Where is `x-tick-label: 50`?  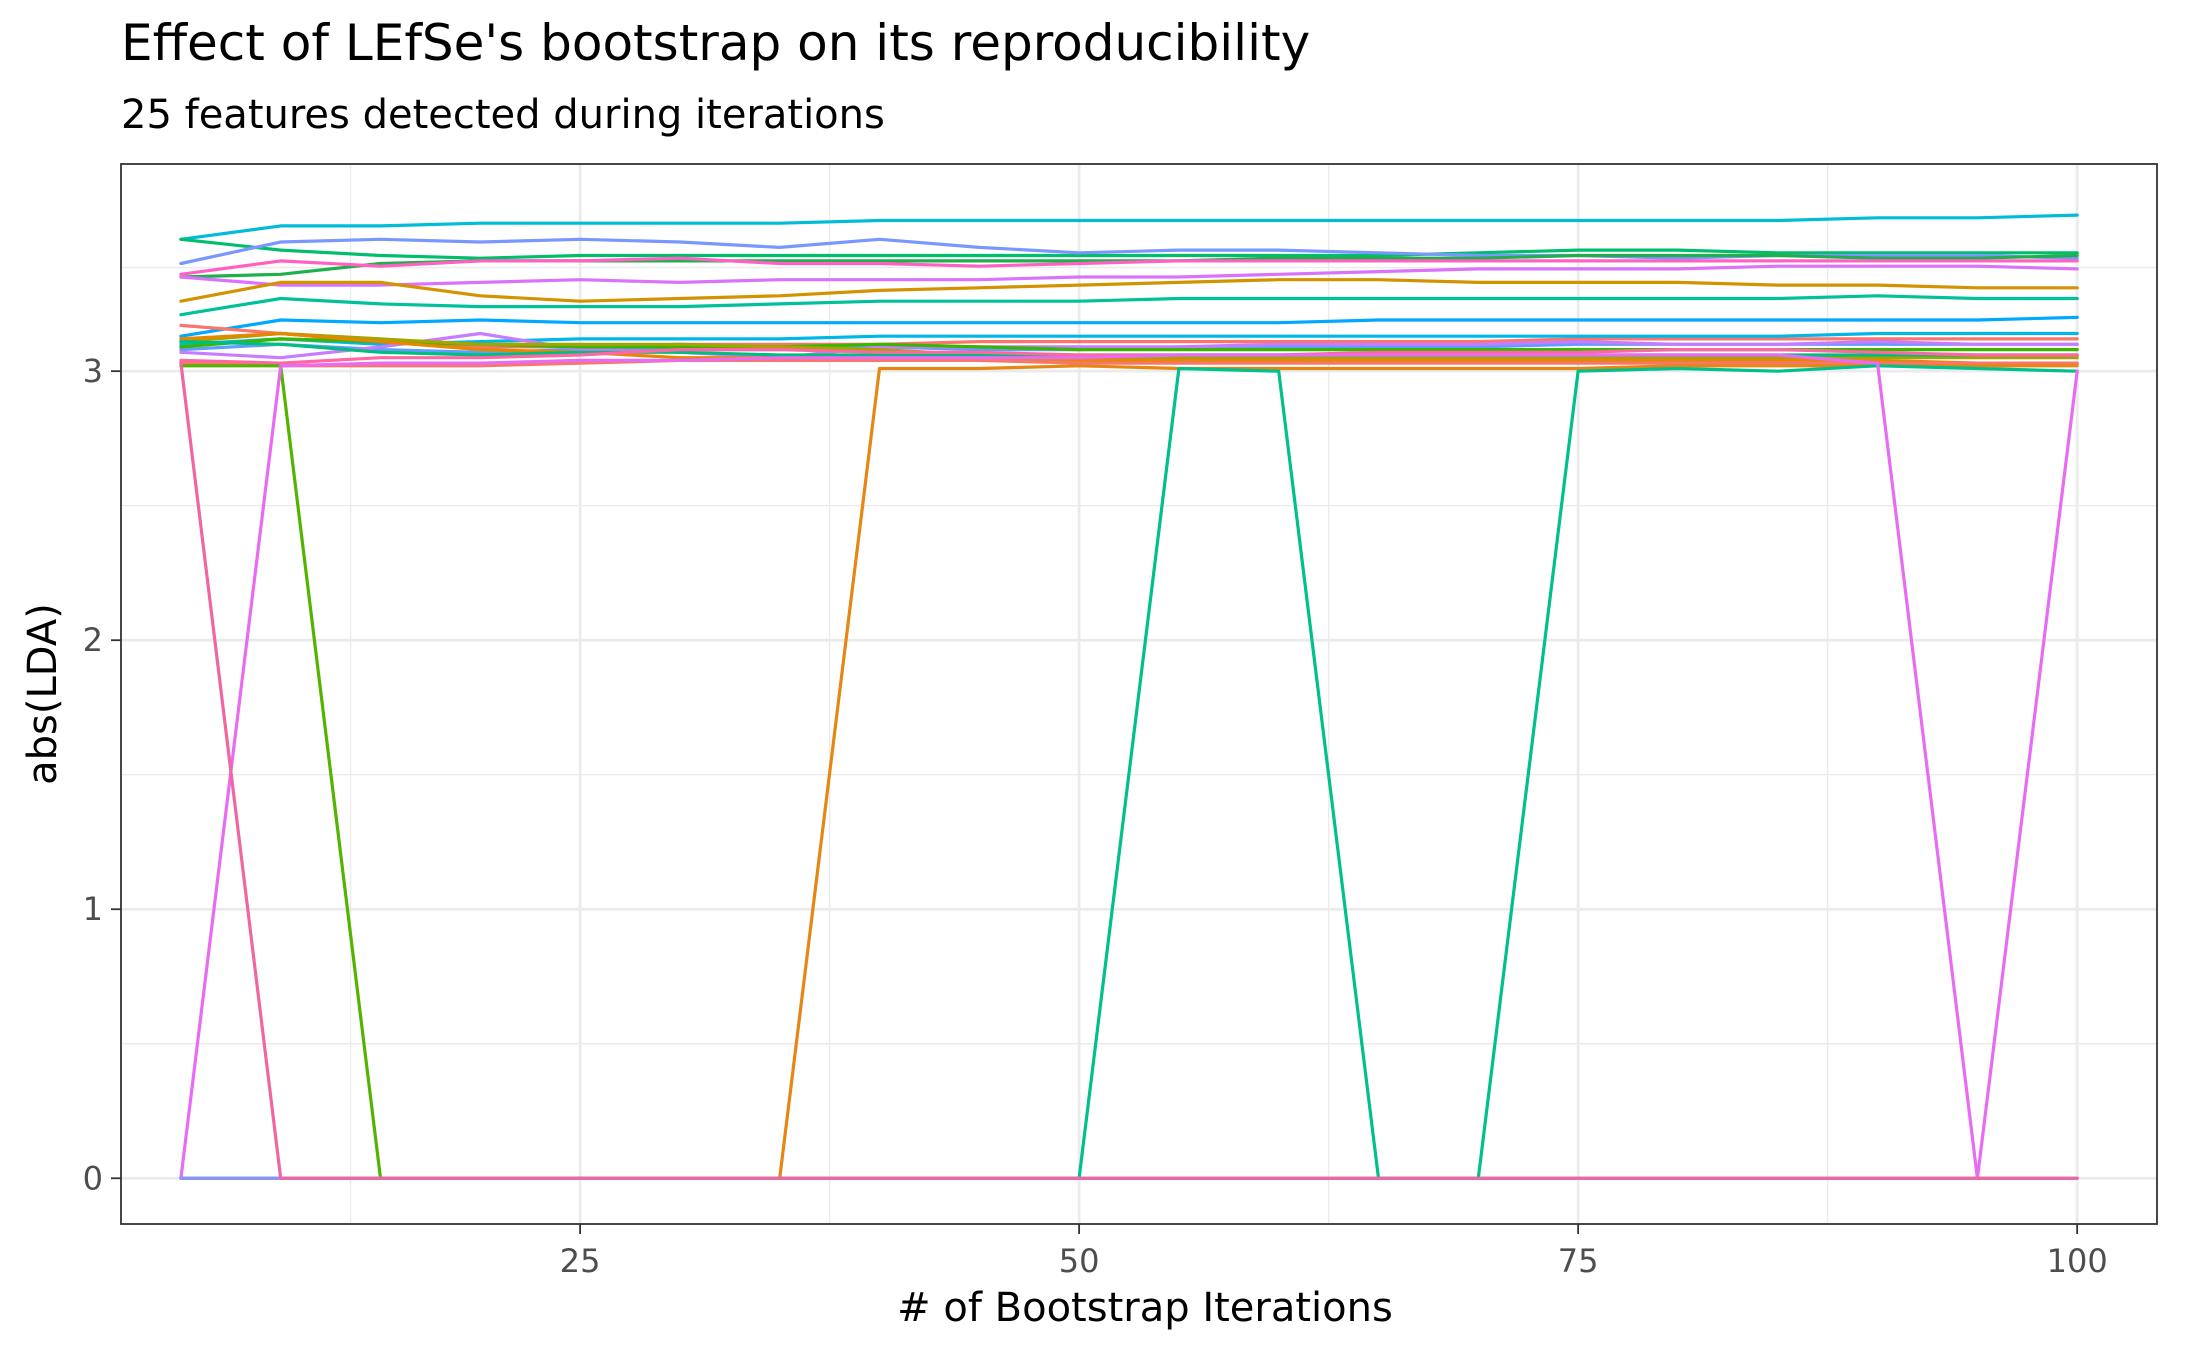
x-tick-label: 50 is located at coordinates (1079, 1261).